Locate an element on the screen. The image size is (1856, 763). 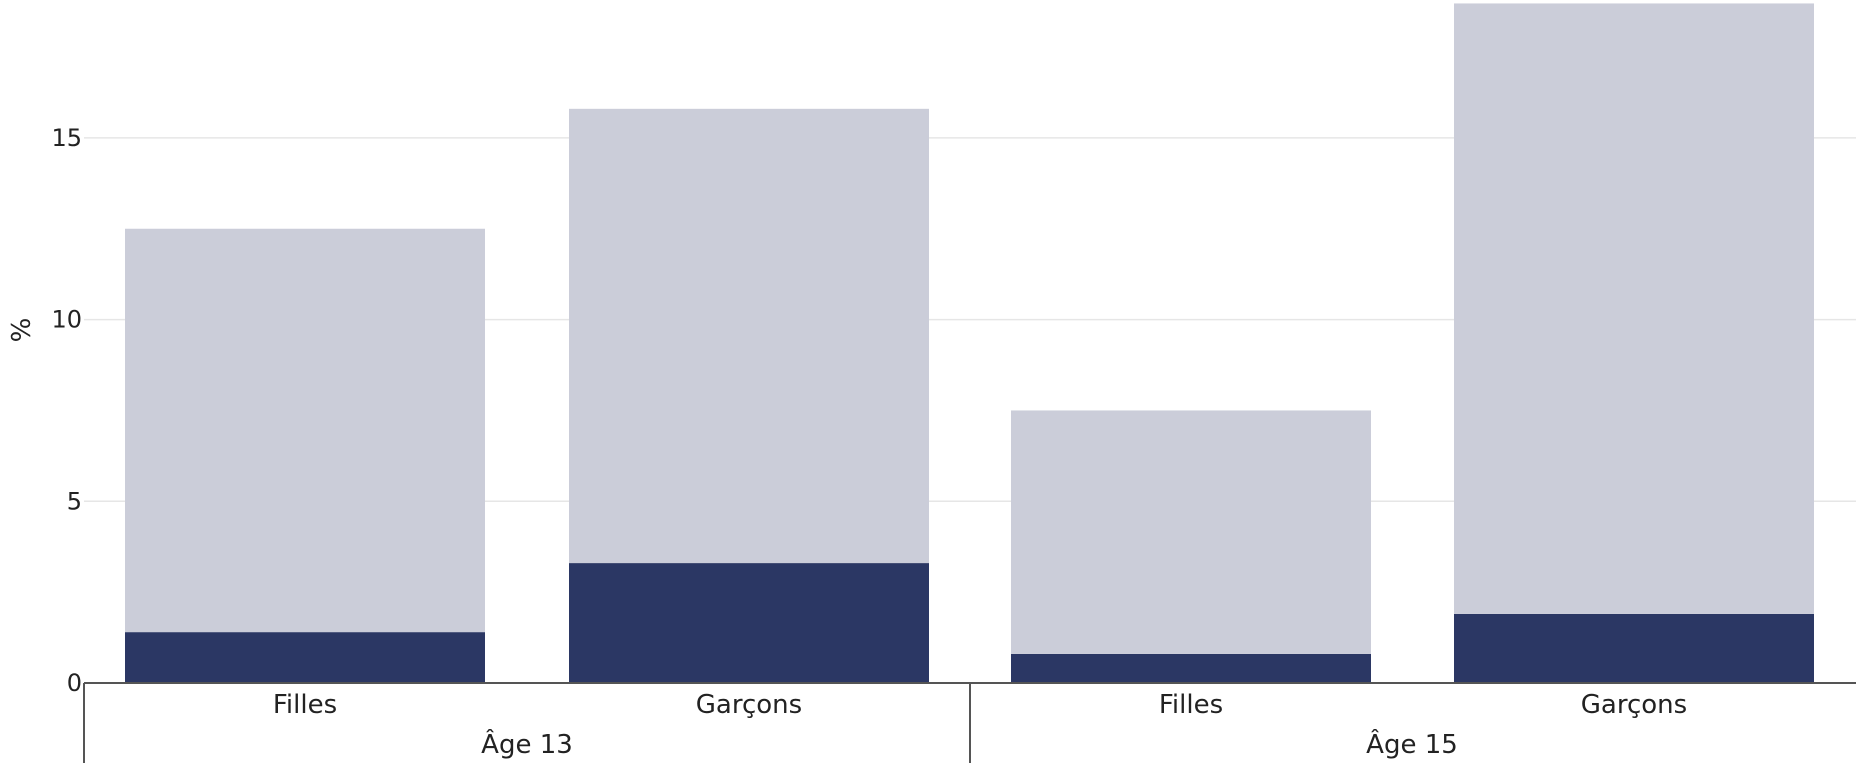
y-tick-label: 5 is located at coordinates (74, 501).